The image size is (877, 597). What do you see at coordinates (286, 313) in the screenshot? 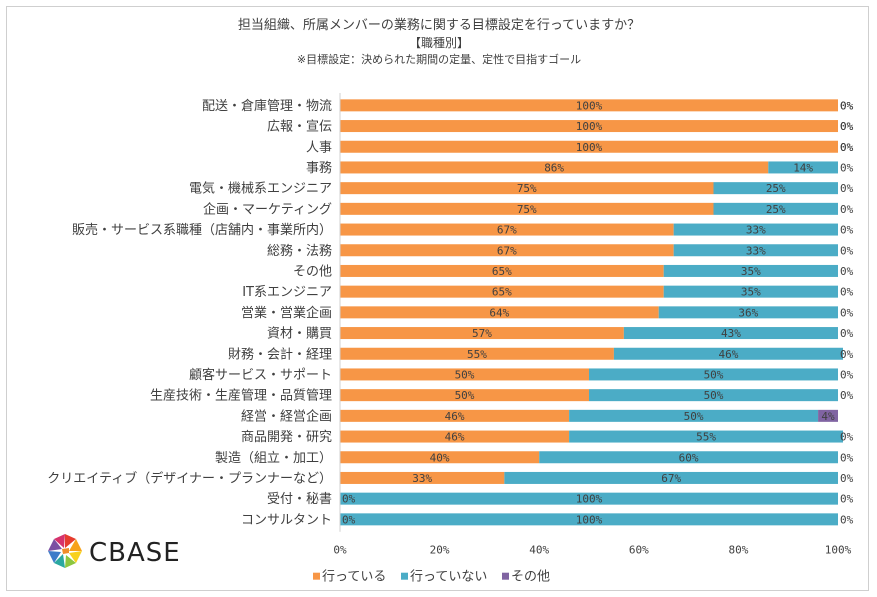
I see `category-label: 営業・営業企画` at bounding box center [286, 313].